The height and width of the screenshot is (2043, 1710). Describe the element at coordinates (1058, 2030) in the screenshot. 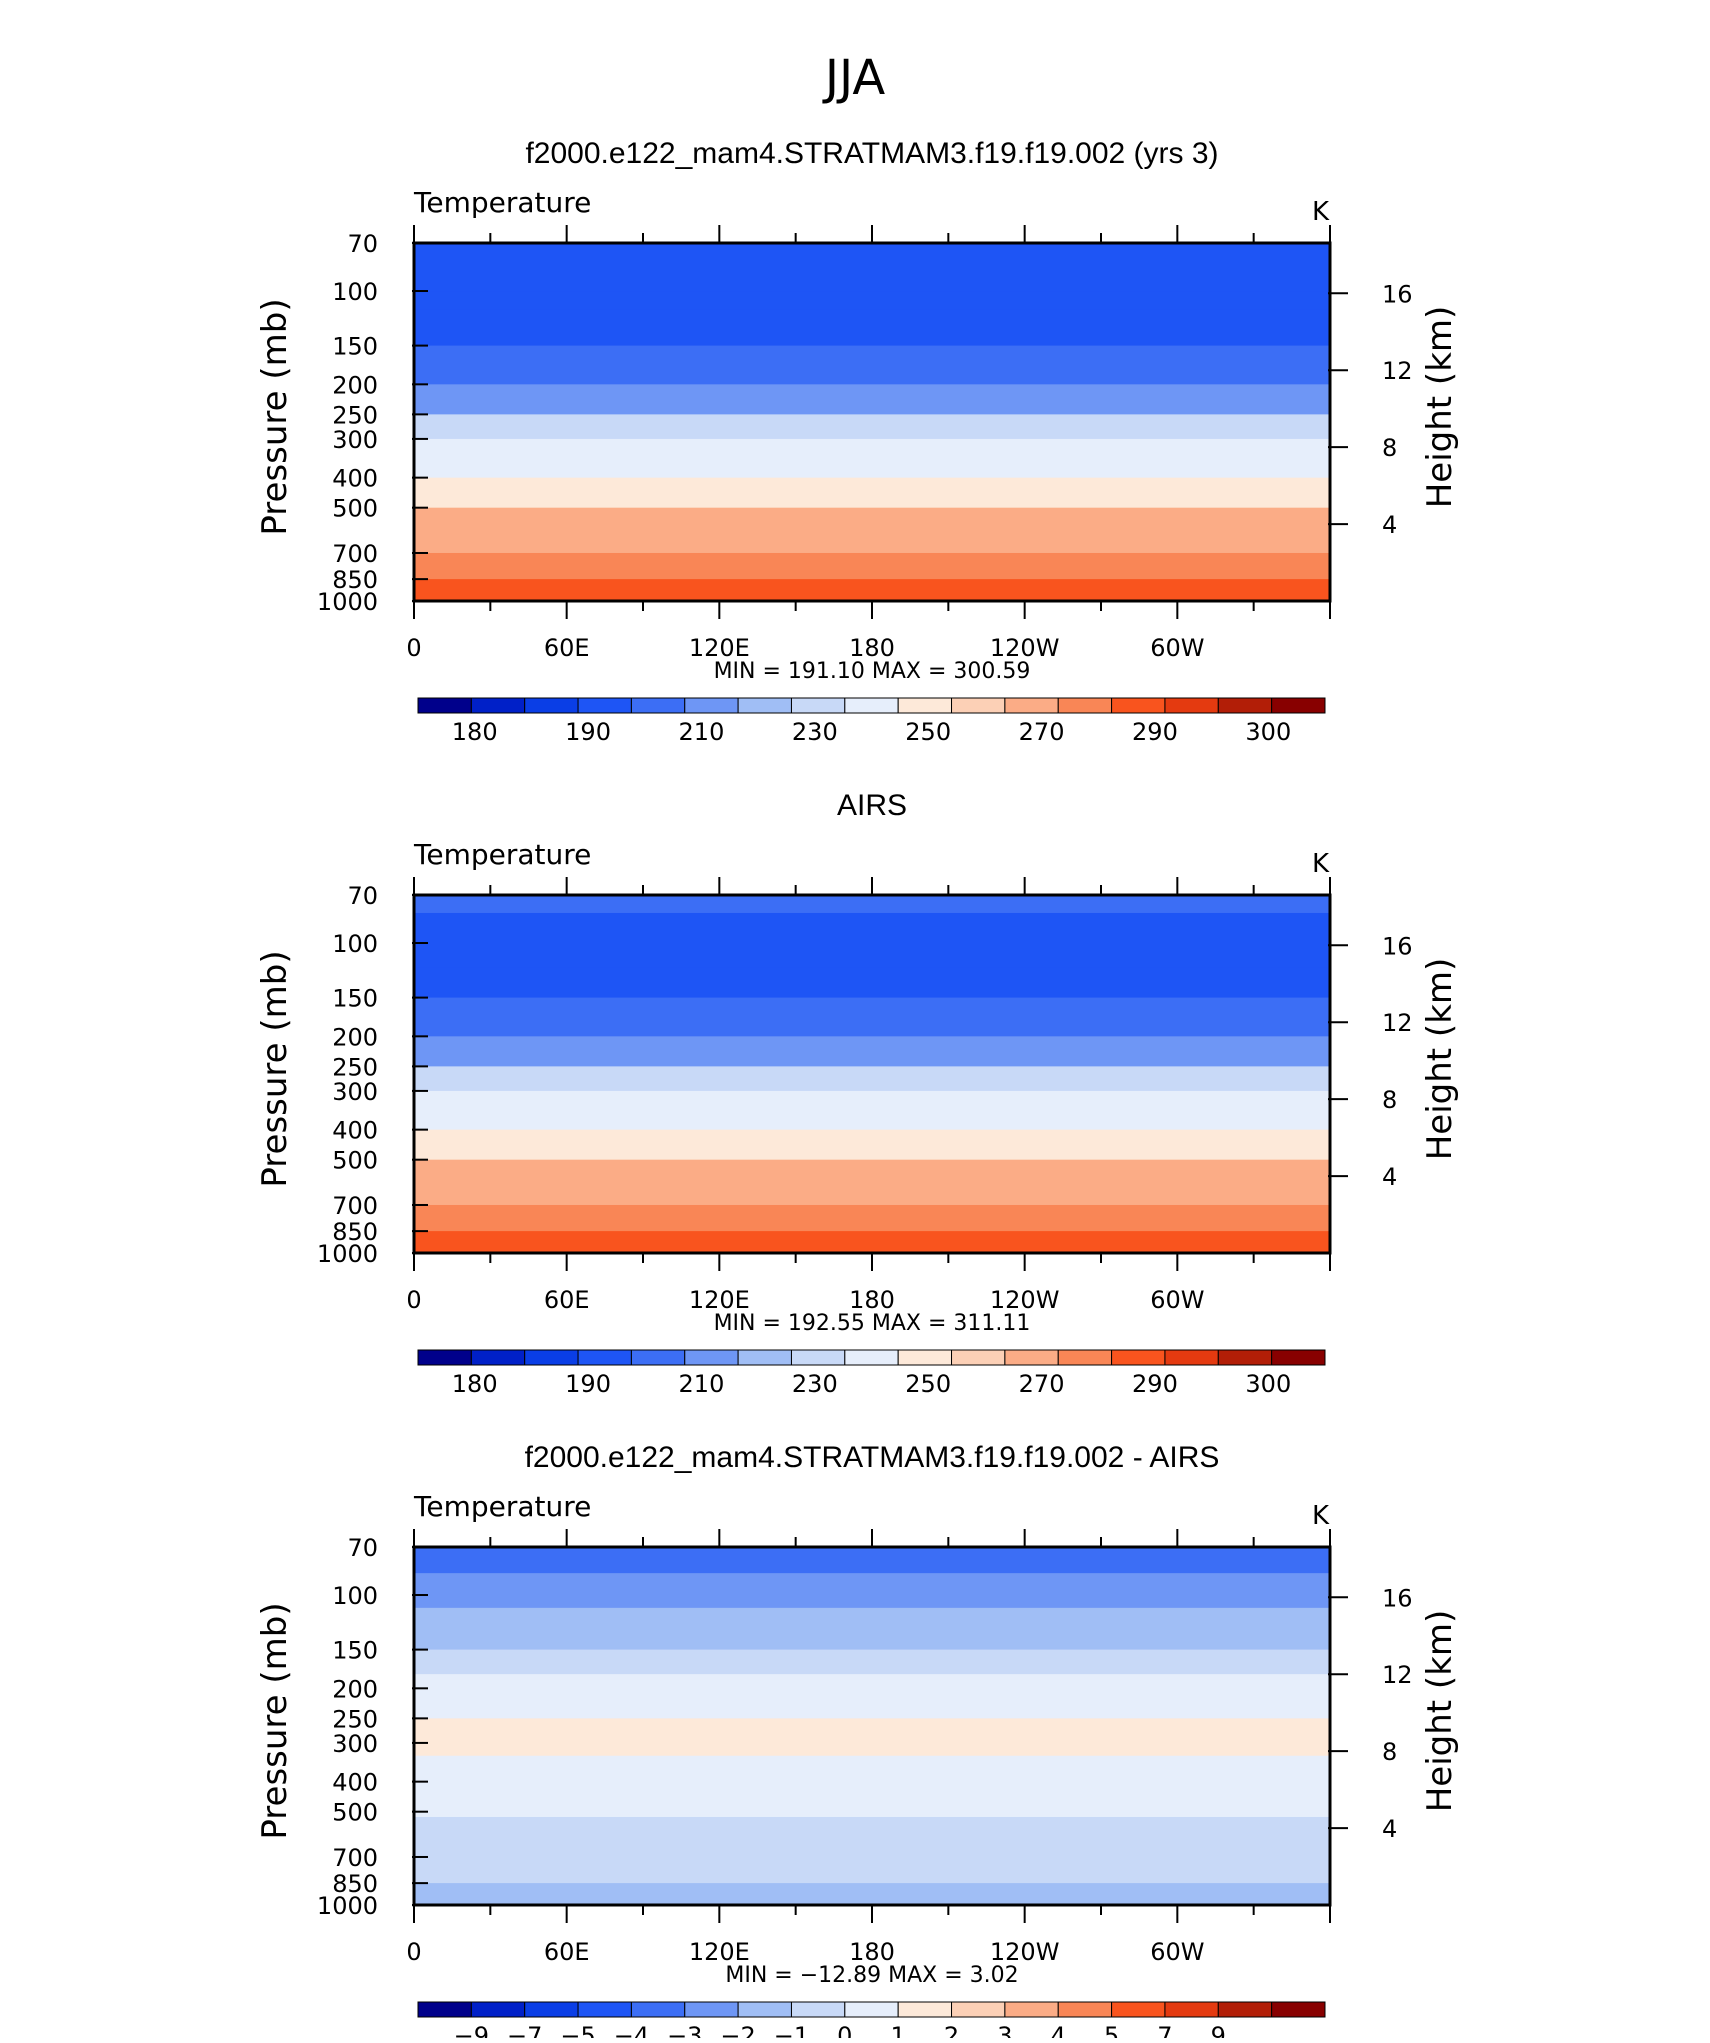

I see `colorbar-label: 4` at that location.